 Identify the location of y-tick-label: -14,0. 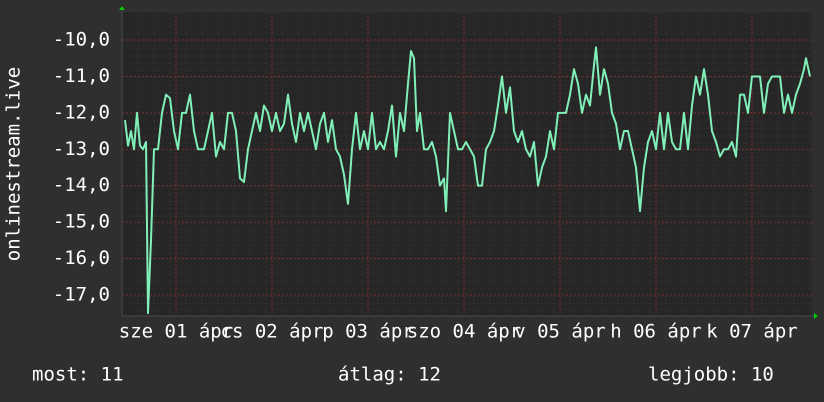
(81, 185).